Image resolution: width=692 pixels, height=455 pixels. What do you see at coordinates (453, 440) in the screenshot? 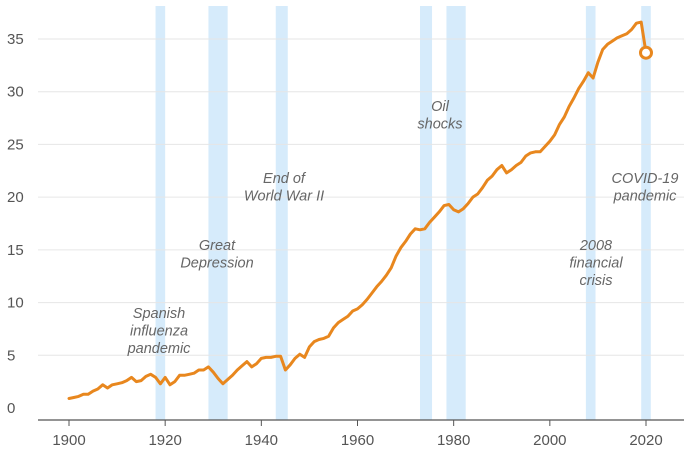
I see `x-tick-label-1980: 1980` at bounding box center [453, 440].